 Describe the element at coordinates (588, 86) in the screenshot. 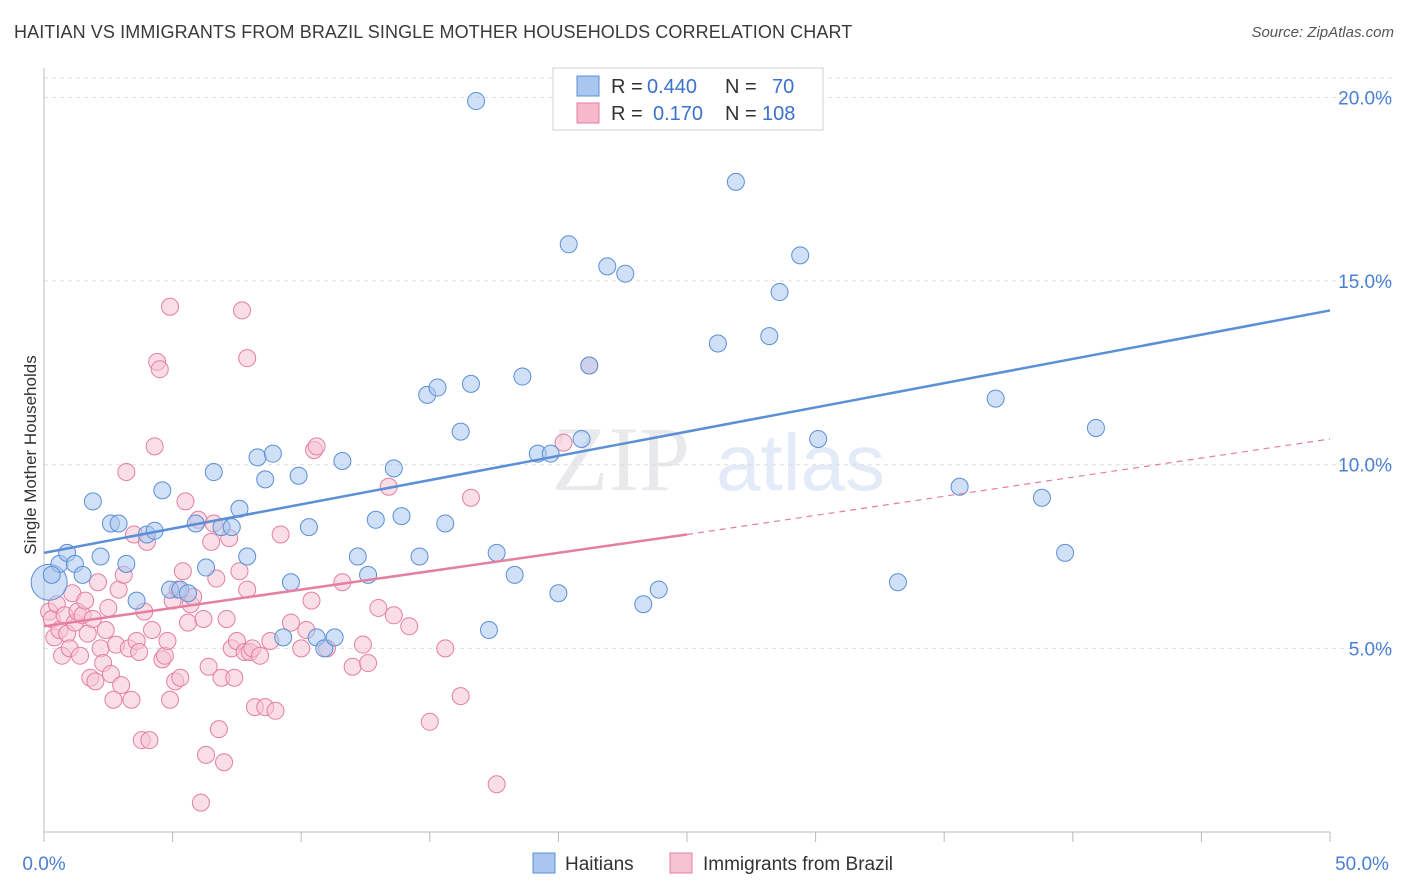

I see `legend-swatch-haitians` at that location.